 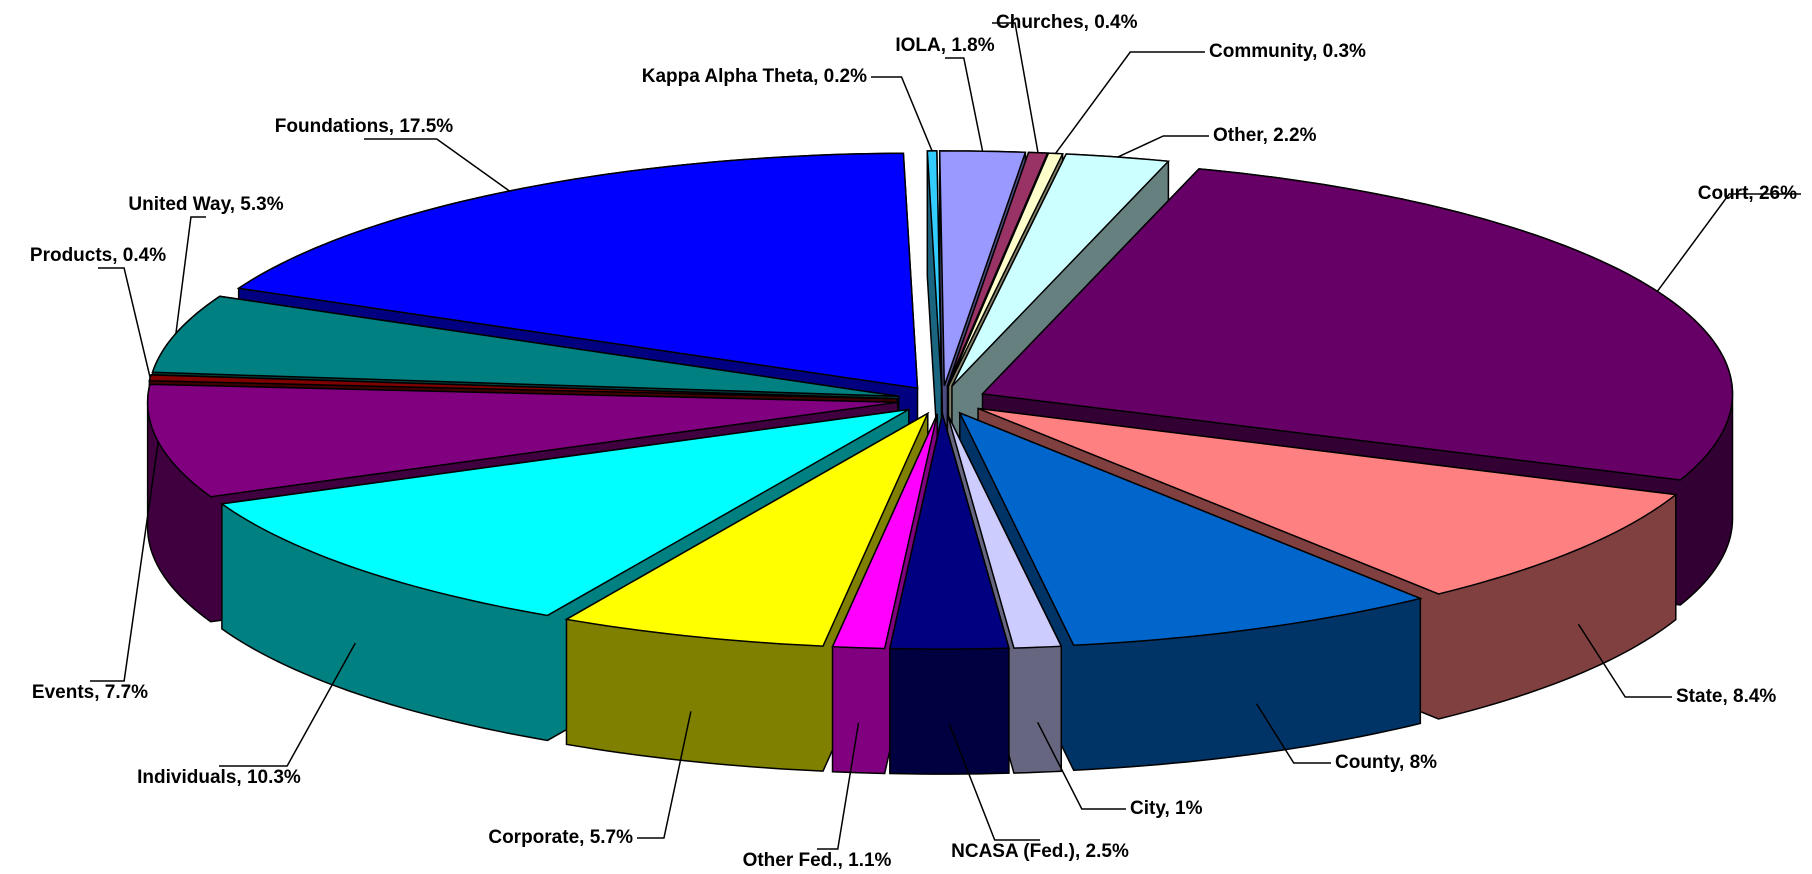 I want to click on slice-label: Events, 7.7%, so click(x=90, y=692).